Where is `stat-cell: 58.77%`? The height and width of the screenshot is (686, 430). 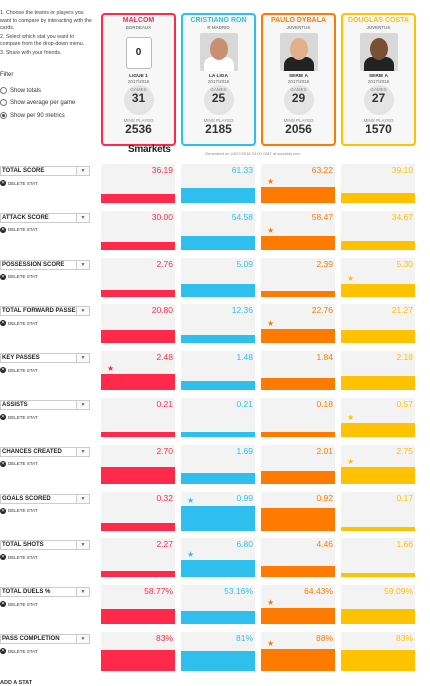
stat-cell: 58.77% is located at coordinates (138, 605).